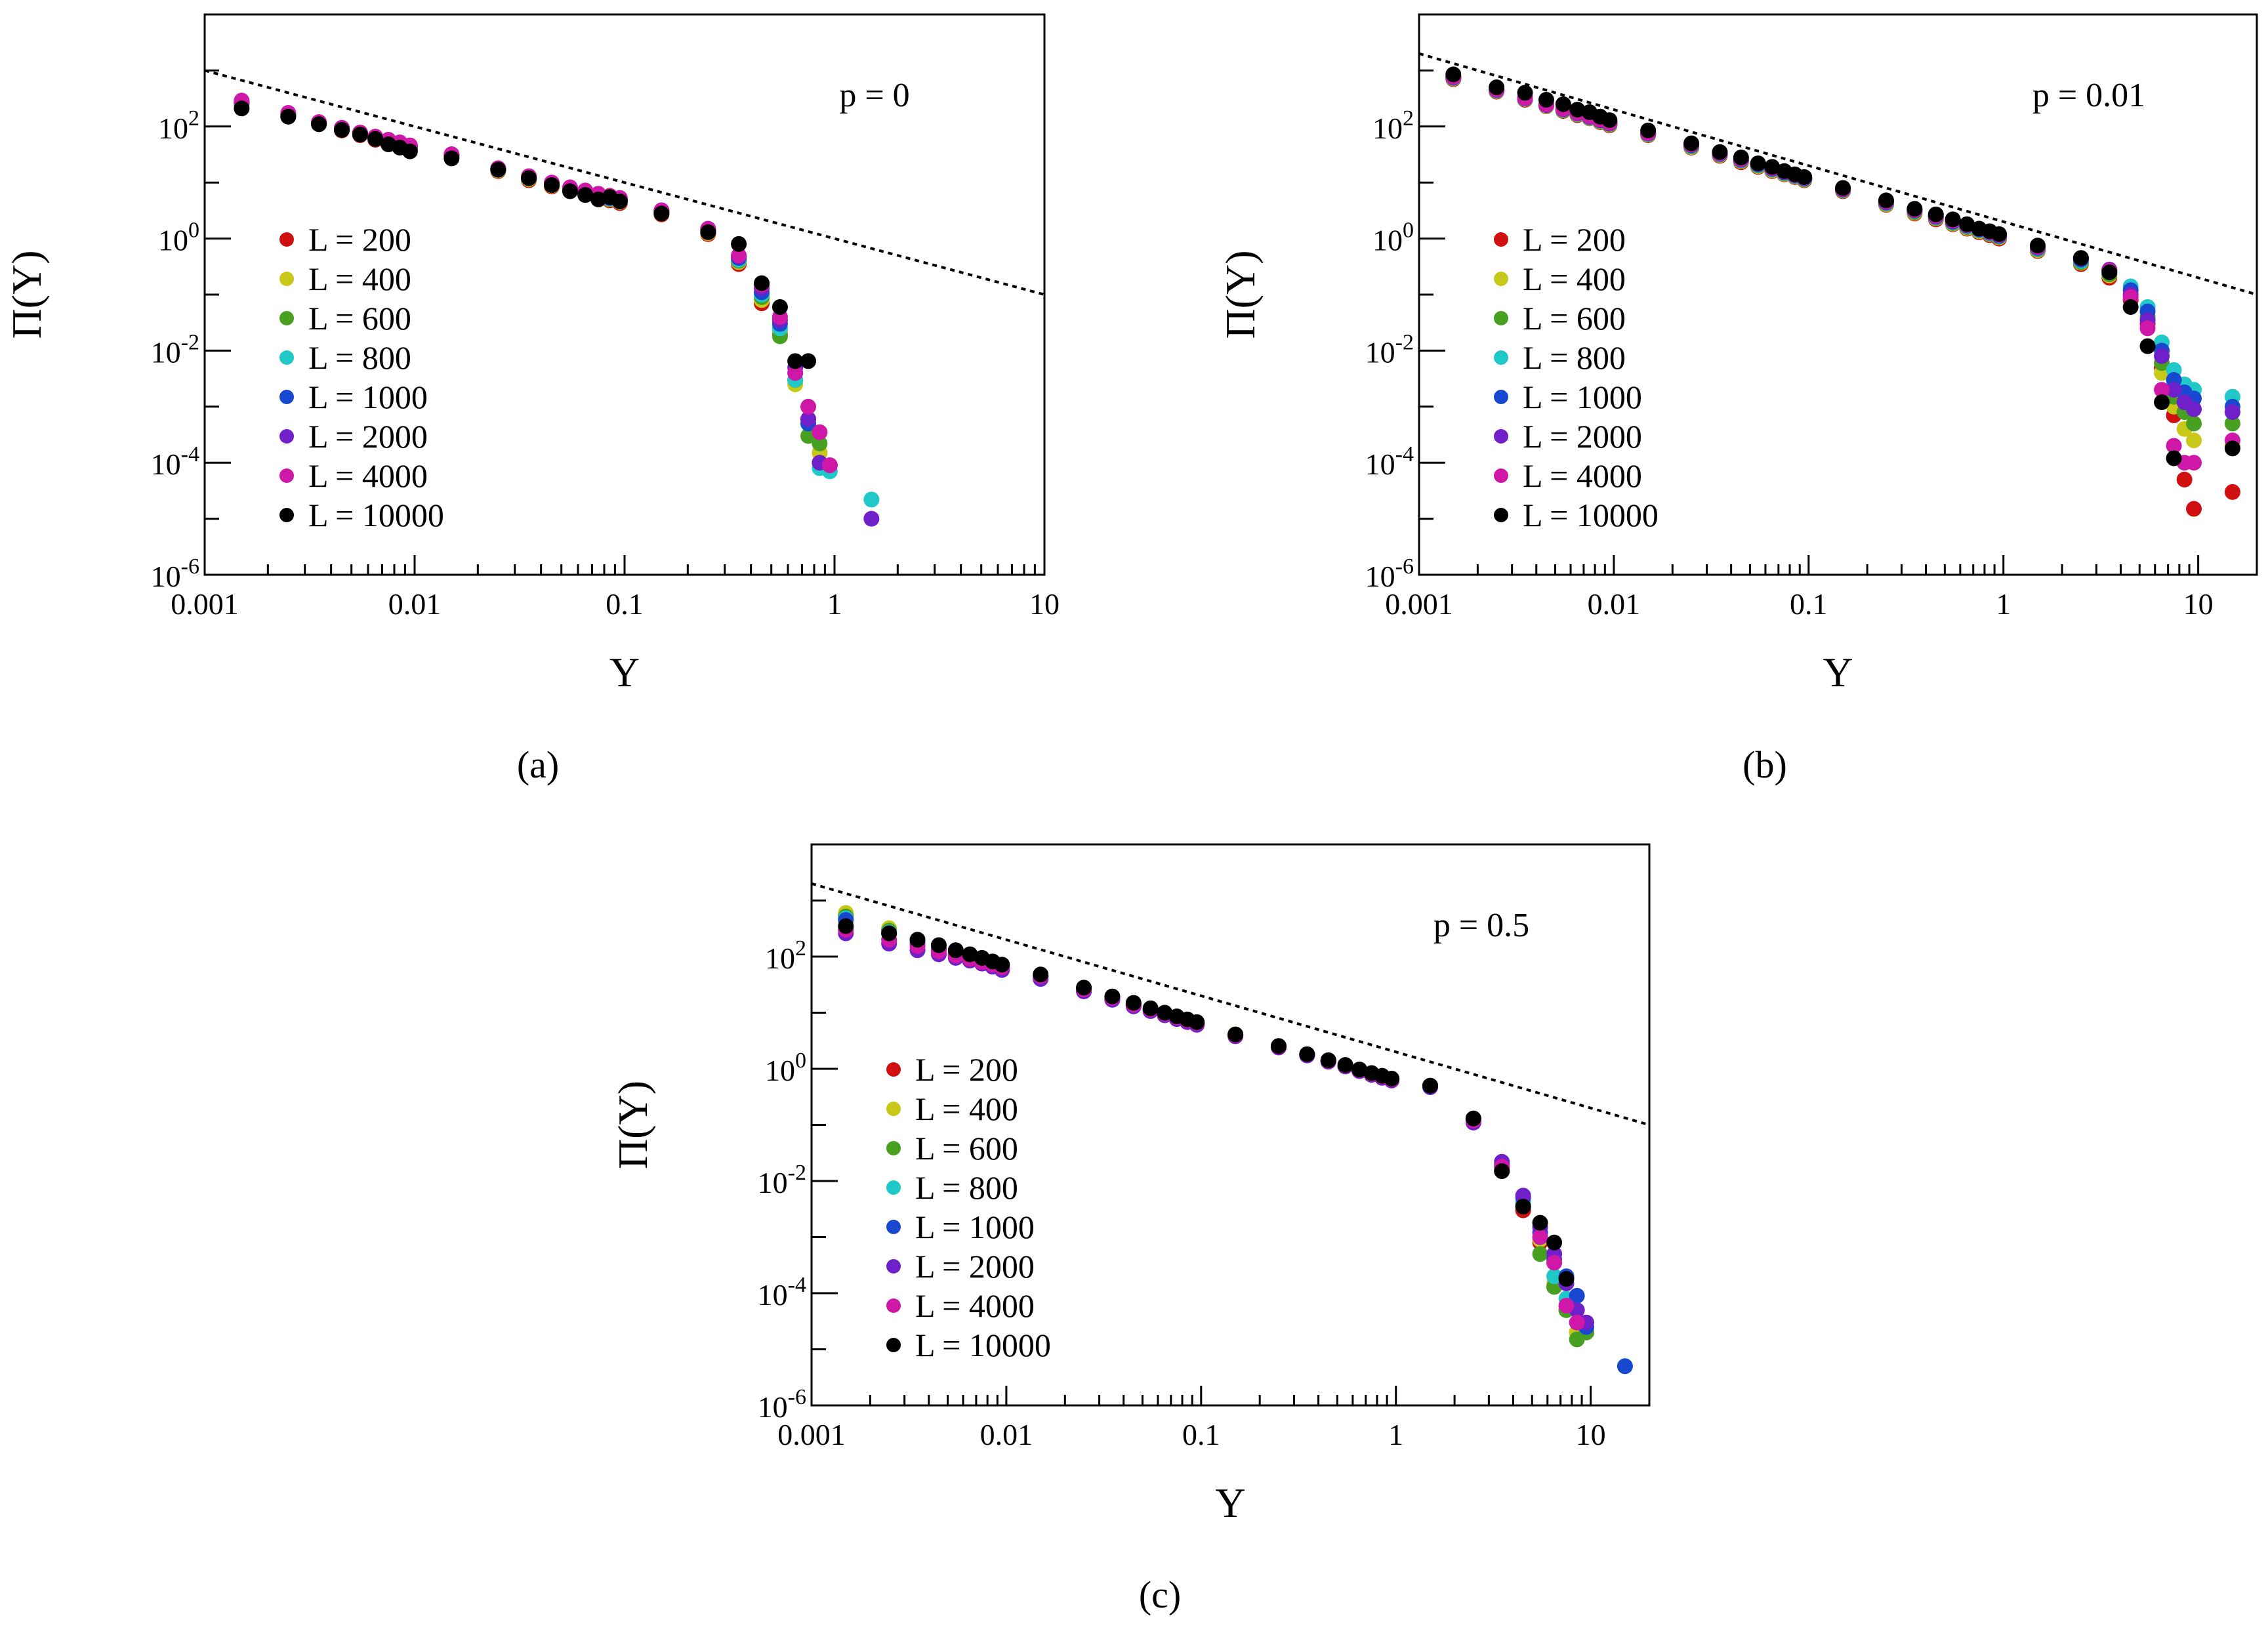 The width and height of the screenshot is (2268, 1637). I want to click on panel-title: p = 0.01, so click(2088, 95).